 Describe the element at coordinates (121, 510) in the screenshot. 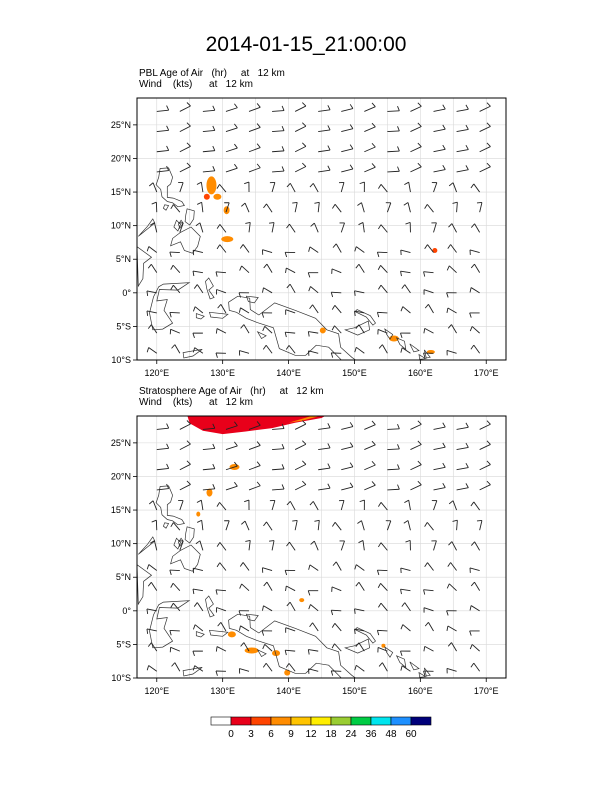

I see `lat-tick-label: 15°N` at that location.